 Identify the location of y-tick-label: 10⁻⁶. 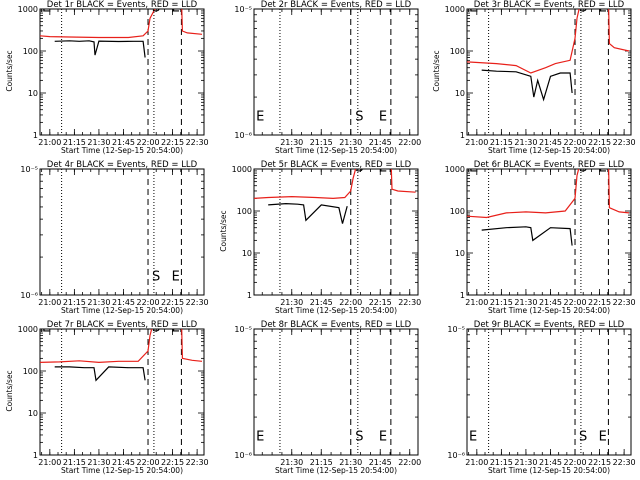
(29, 295).